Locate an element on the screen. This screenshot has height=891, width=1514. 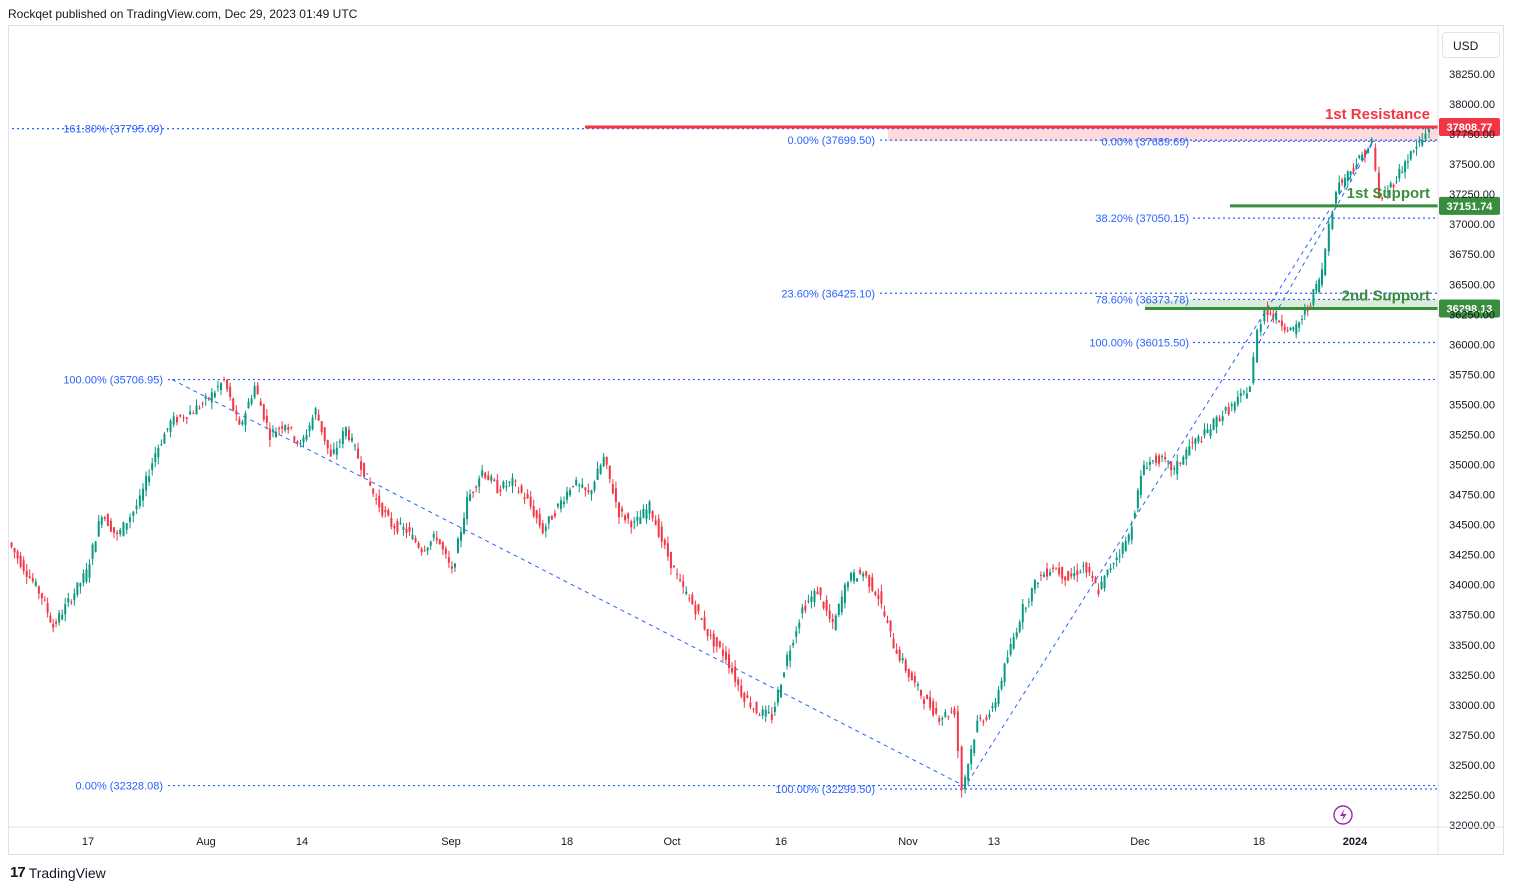
level-zone is located at coordinates (1291, 304).